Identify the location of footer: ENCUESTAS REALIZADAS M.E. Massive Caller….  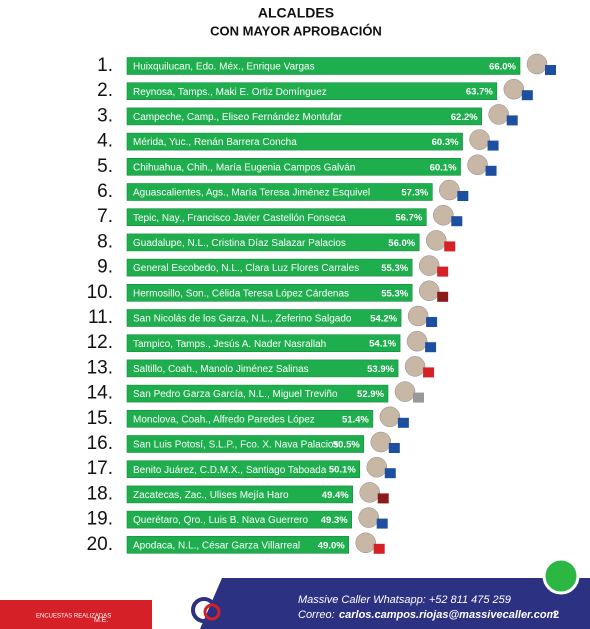
(295, 593).